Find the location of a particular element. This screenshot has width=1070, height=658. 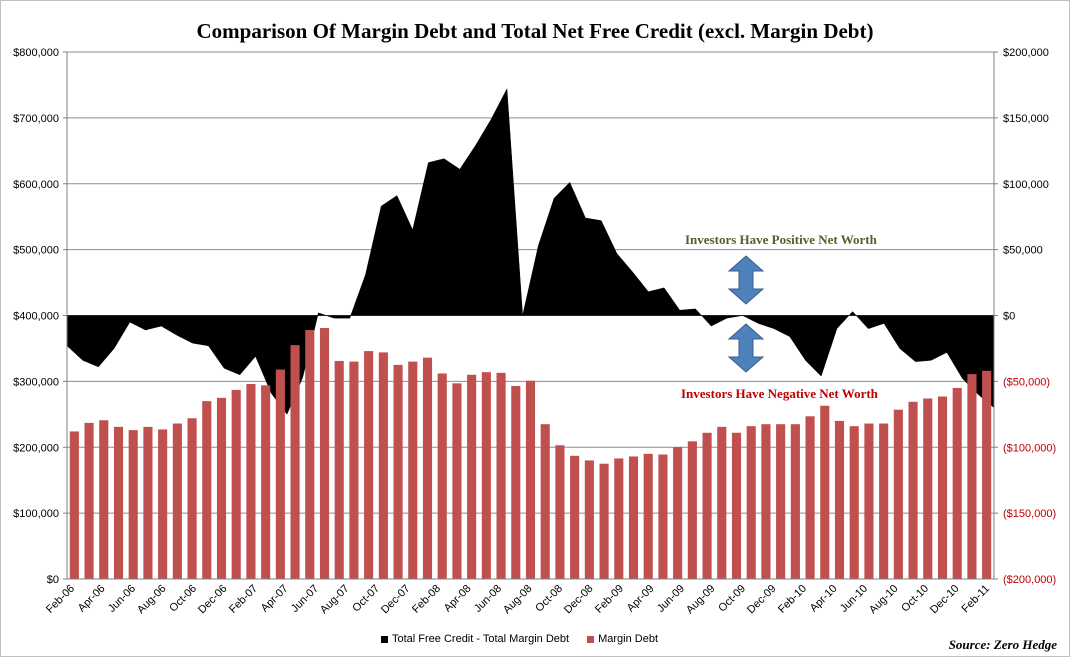

right-tick-label: $150,000 is located at coordinates (1026, 119).